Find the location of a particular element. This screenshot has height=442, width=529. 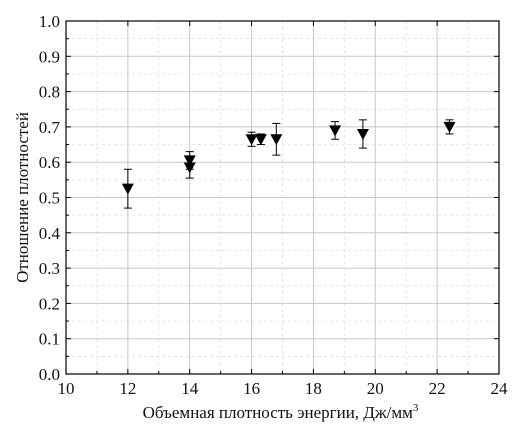

y-tick-label: 0.1 is located at coordinates (49, 339).